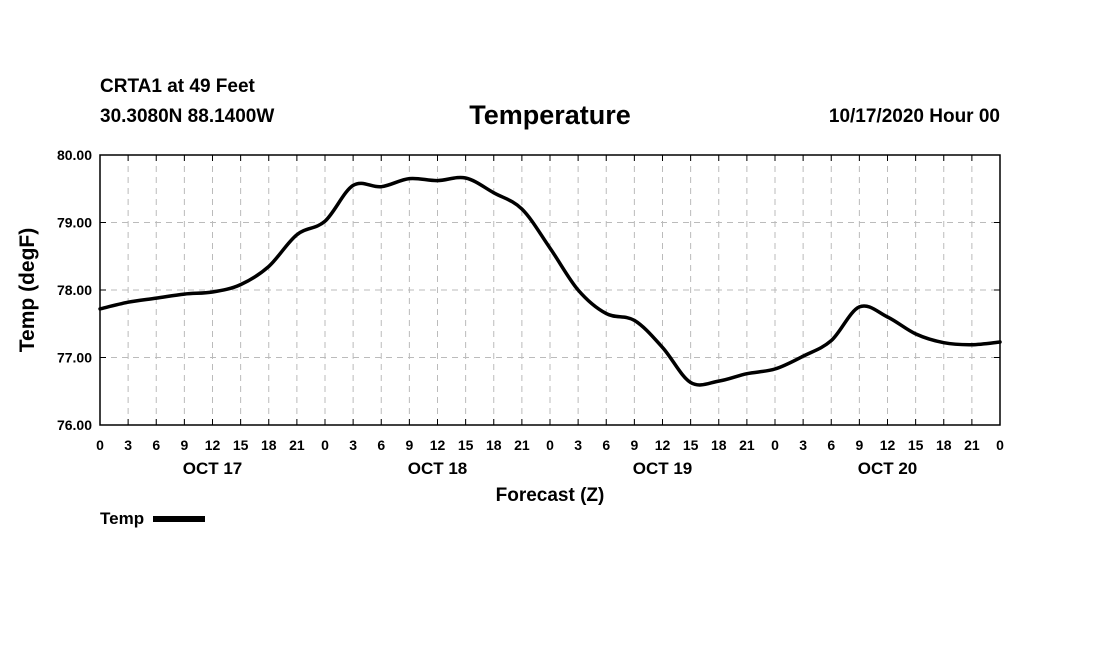 This screenshot has width=1100, height=650. What do you see at coordinates (177, 86) in the screenshot?
I see `station-label: CRTA1 at 49 Feet` at bounding box center [177, 86].